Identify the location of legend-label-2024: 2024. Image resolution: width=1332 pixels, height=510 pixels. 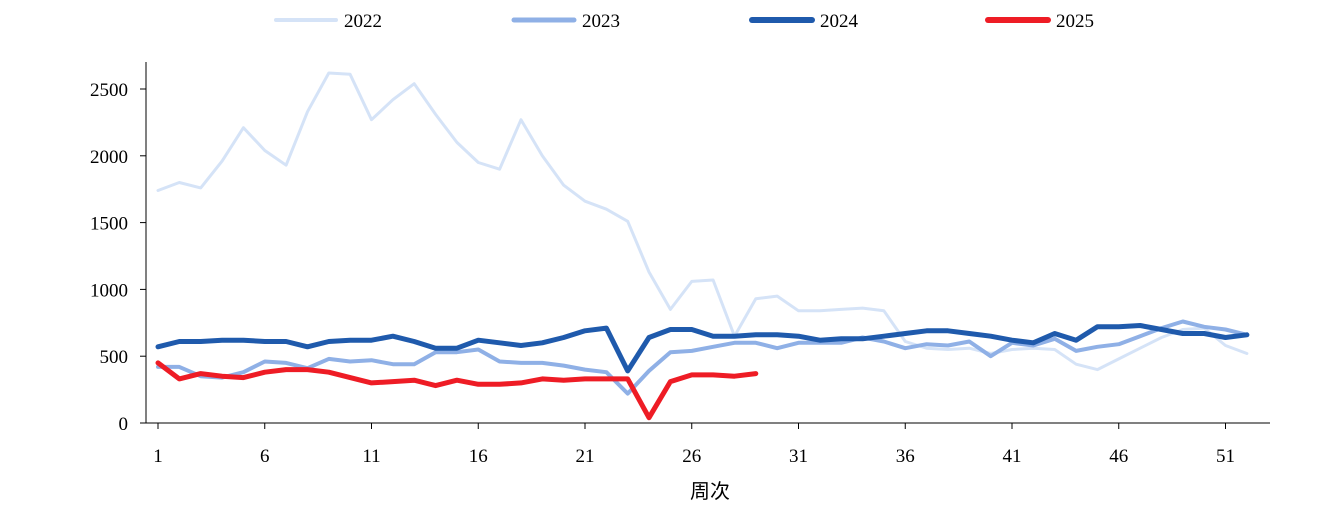
(839, 21).